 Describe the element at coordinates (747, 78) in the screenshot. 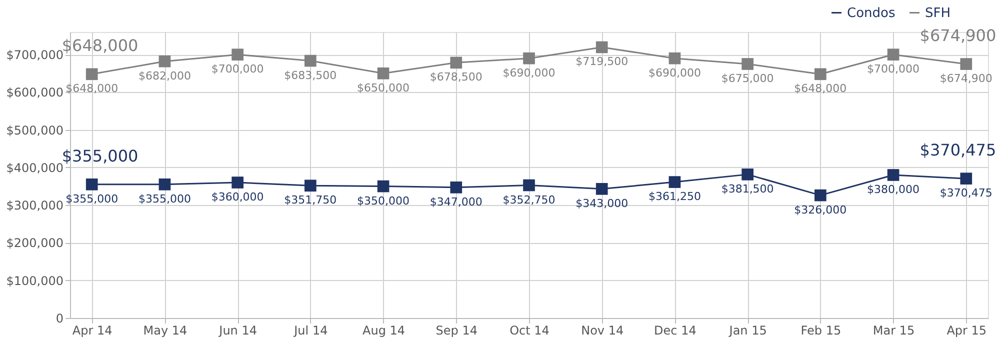

I see `data-label: $675,000` at that location.